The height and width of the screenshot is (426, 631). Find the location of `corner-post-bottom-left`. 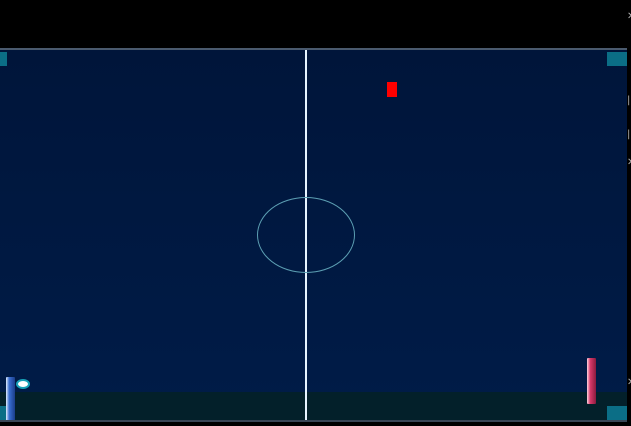

corner-post-bottom-left is located at coordinates (3, 413).